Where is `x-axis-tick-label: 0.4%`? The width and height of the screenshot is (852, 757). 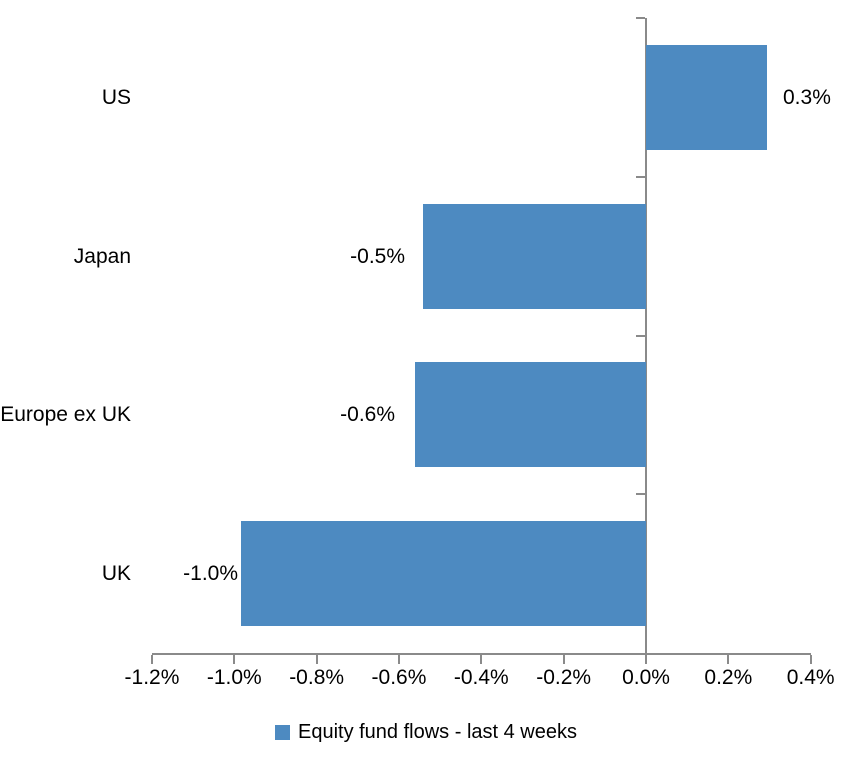 x-axis-tick-label: 0.4% is located at coordinates (810, 677).